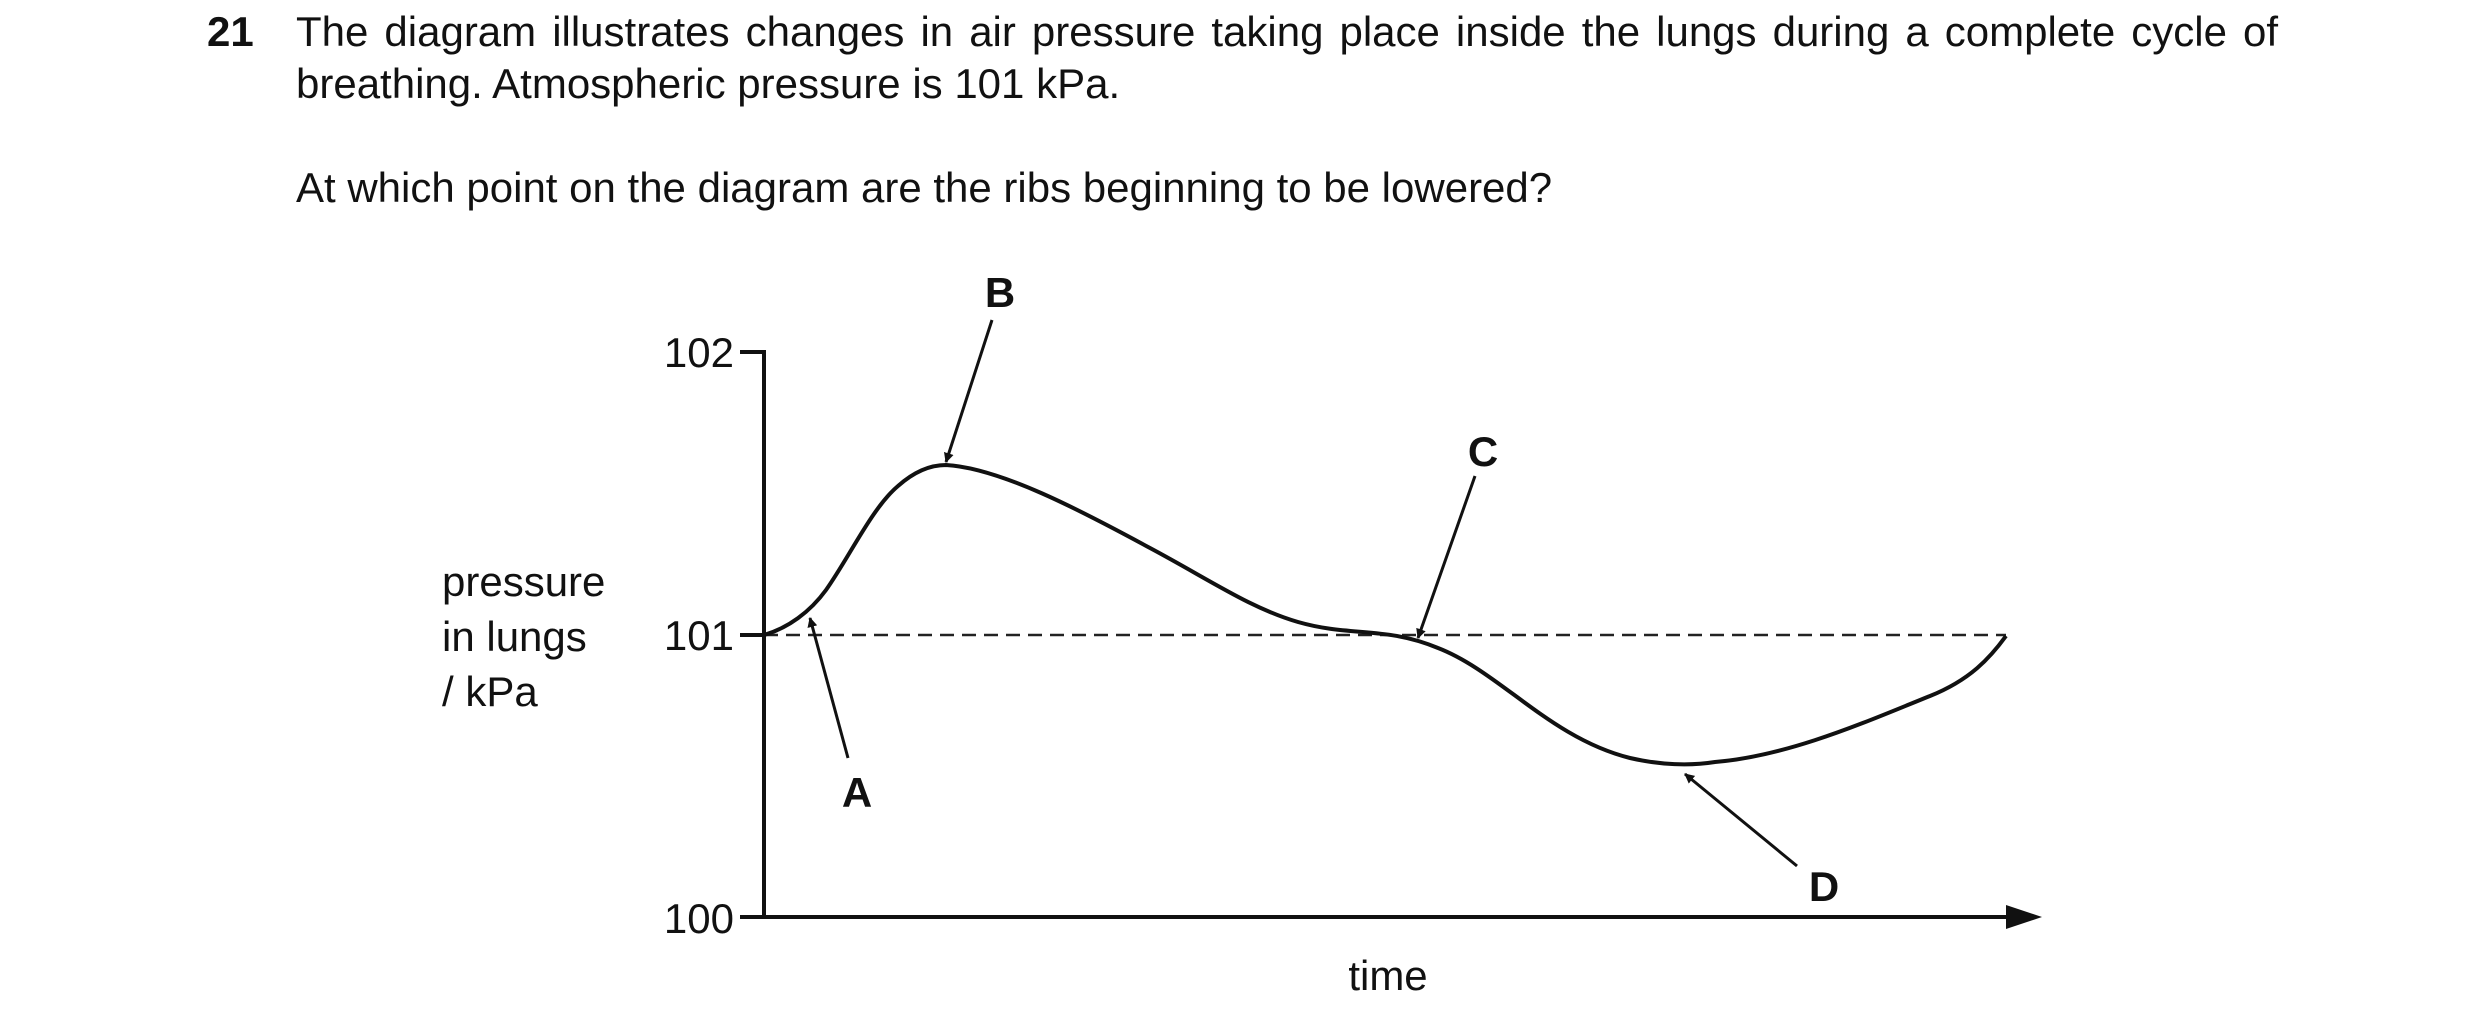 The width and height of the screenshot is (2480, 1029). What do you see at coordinates (699, 918) in the screenshot?
I see `y-tick-label-100: 100` at bounding box center [699, 918].